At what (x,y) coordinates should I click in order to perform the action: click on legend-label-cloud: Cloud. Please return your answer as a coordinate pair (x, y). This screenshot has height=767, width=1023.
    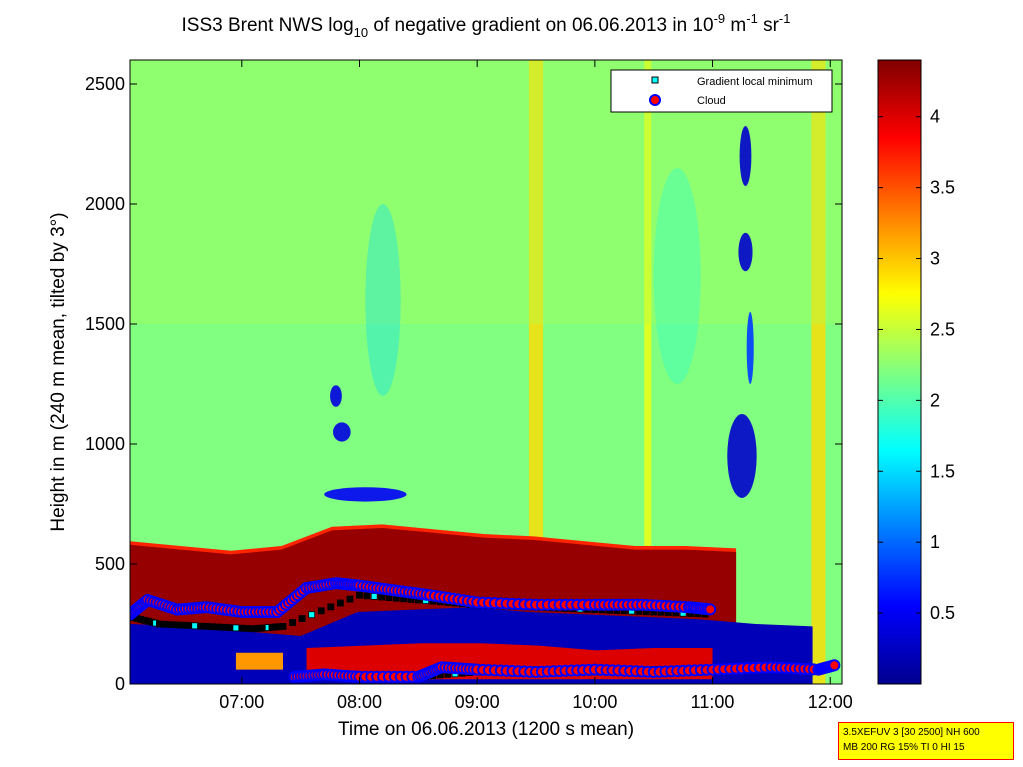
    Looking at the image, I should click on (711, 101).